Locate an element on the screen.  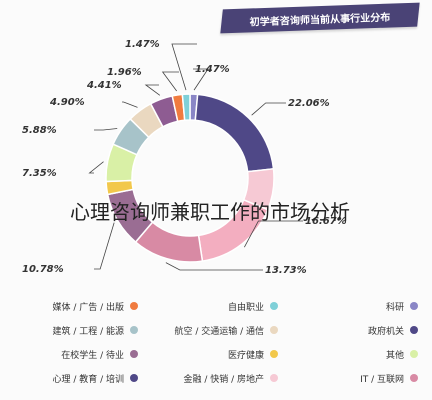
chart-title: 初学者咨询师当前从事行业分布 is located at coordinates (320, 20).